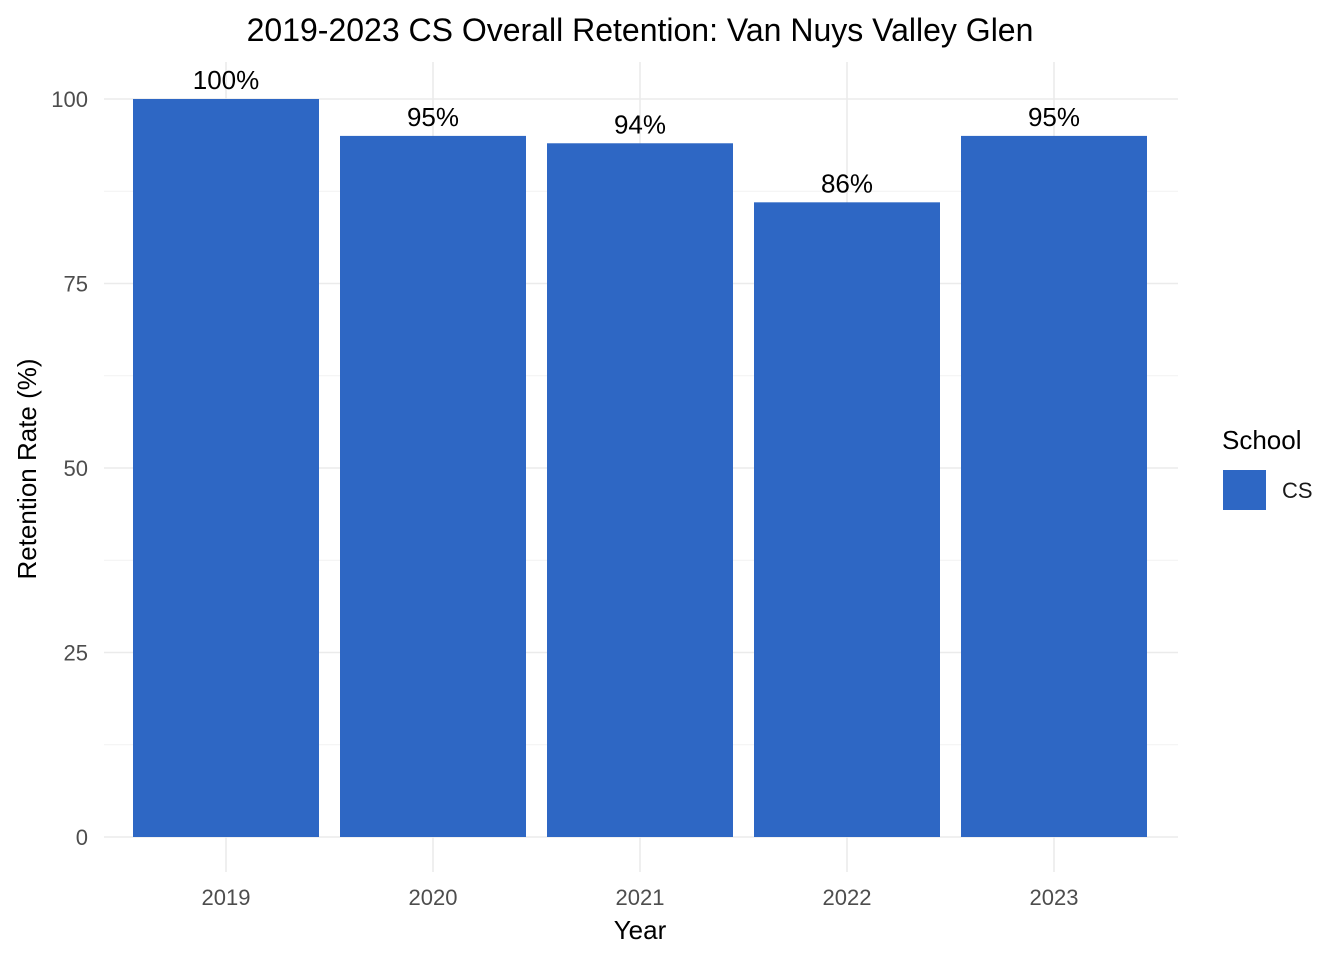 This screenshot has height=965, width=1344. I want to click on data-label-2022: 86%, so click(847, 183).